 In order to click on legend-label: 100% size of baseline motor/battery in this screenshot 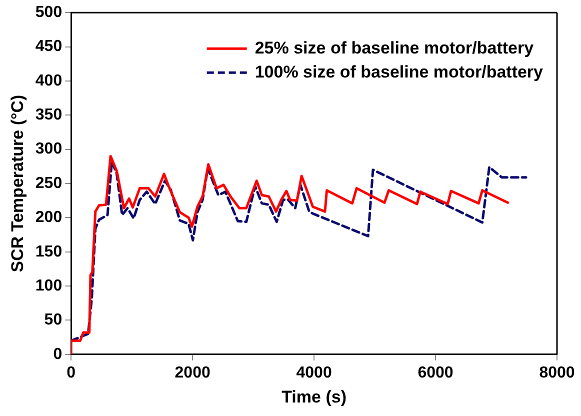, I will do `click(399, 72)`.